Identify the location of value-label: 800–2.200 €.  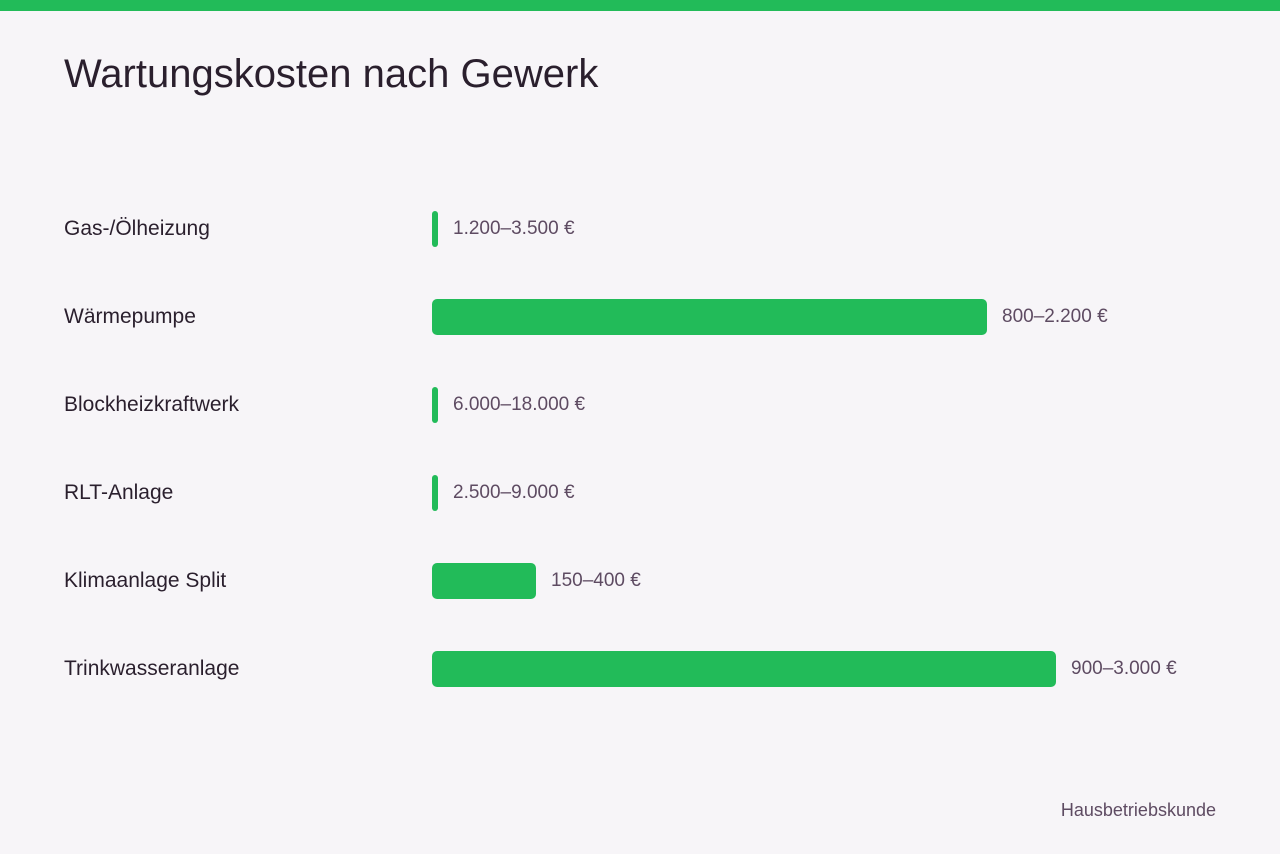
(1055, 316).